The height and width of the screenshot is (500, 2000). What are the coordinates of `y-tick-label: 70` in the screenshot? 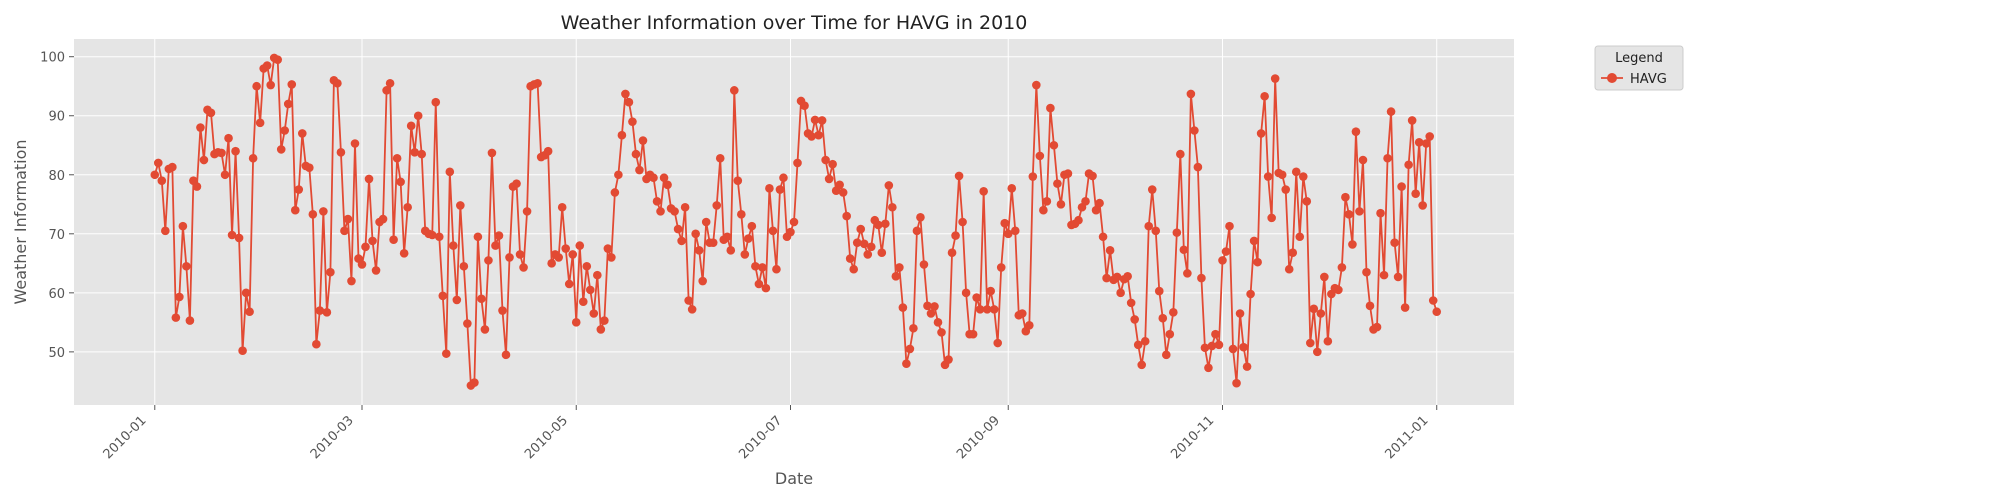 It's located at (56, 235).